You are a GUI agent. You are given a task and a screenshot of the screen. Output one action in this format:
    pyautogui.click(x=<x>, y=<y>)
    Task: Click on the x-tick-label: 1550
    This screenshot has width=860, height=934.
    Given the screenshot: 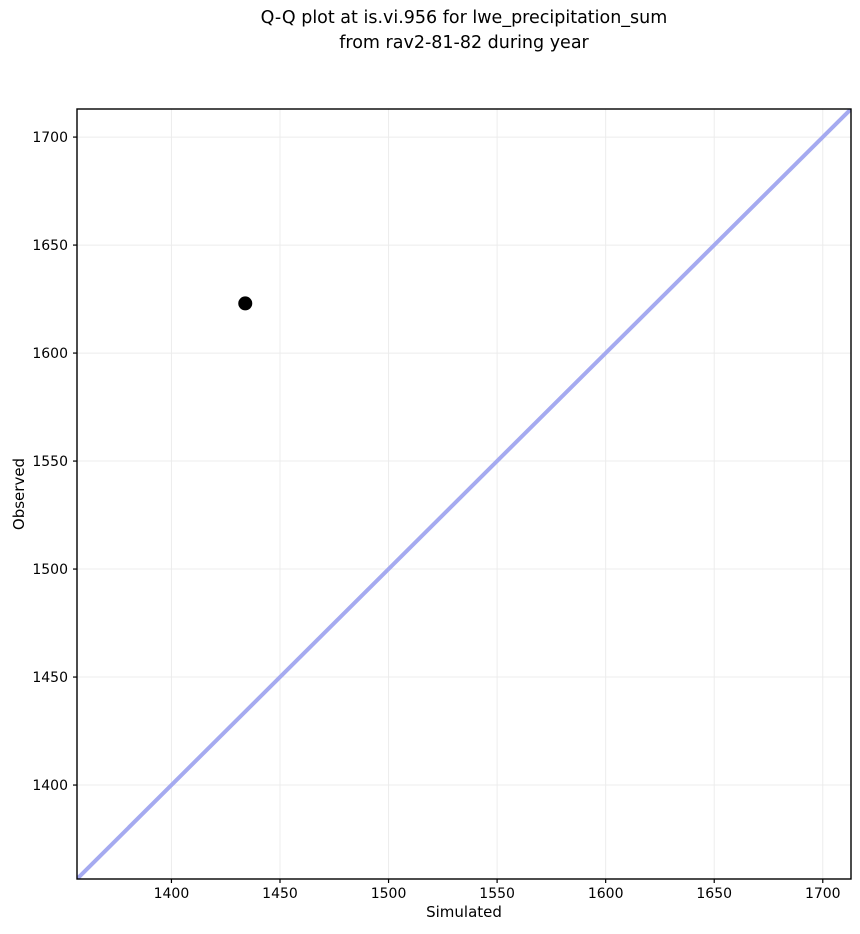 What is the action you would take?
    pyautogui.click(x=497, y=894)
    